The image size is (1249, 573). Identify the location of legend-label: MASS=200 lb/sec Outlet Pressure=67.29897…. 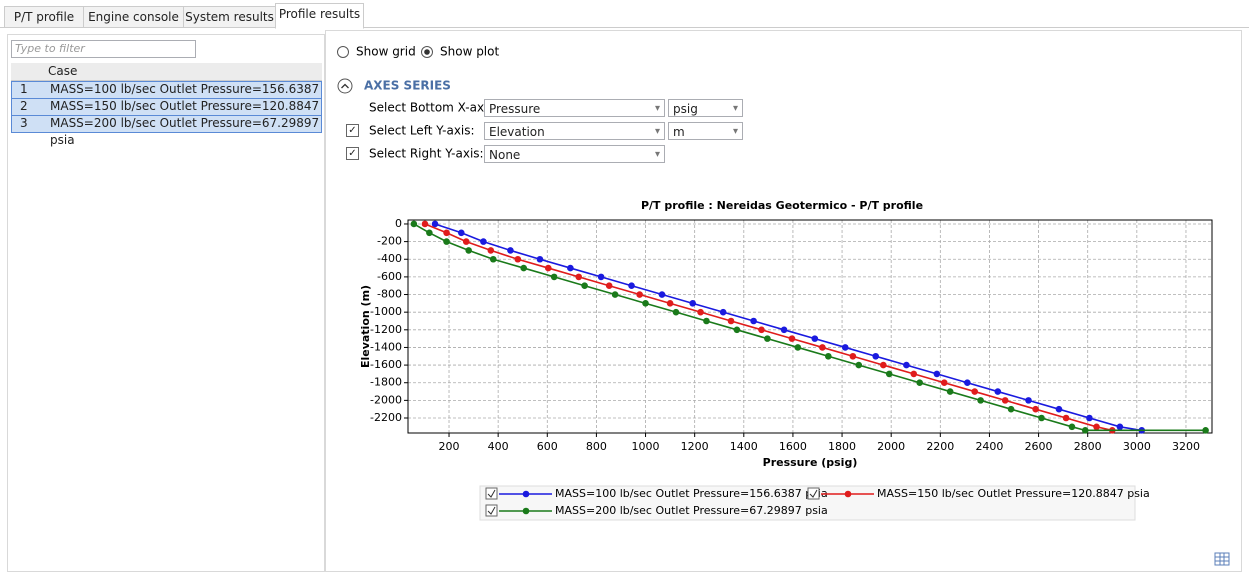
(691, 510).